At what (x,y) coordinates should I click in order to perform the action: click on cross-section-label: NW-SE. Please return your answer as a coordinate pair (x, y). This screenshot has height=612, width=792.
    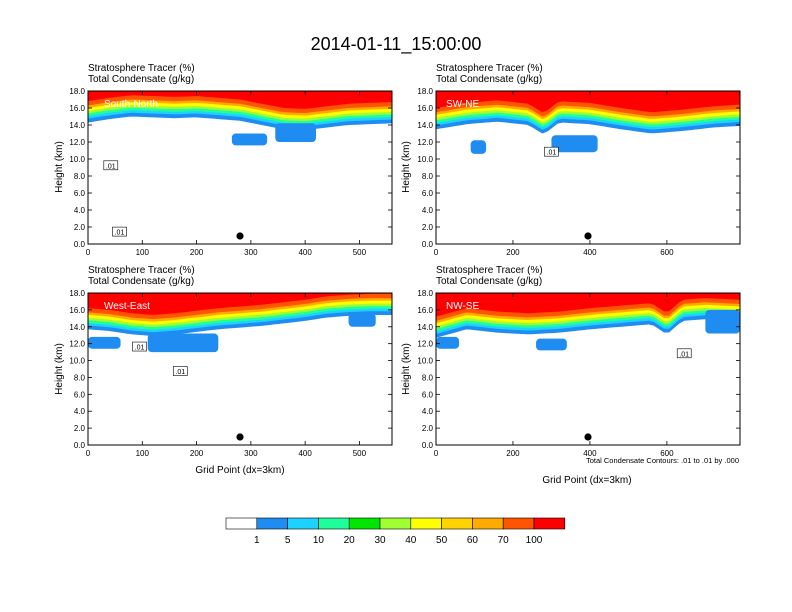
    Looking at the image, I should click on (462, 306).